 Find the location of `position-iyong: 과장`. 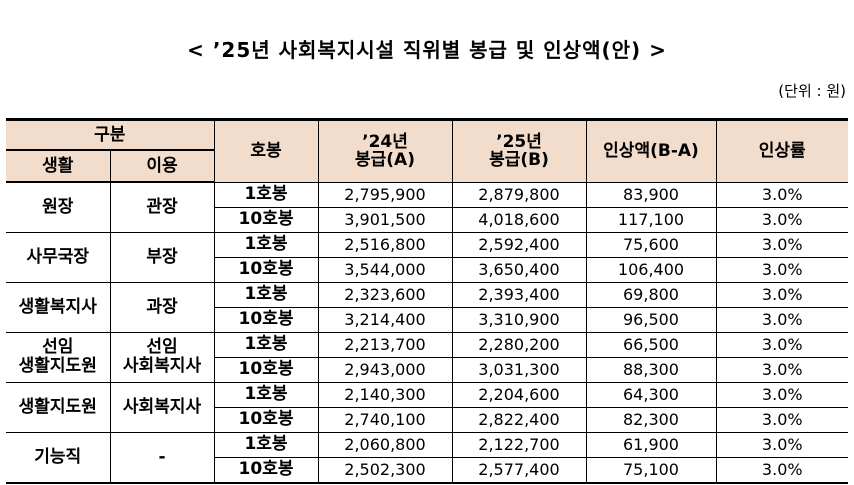

position-iyong: 과장 is located at coordinates (162, 307).